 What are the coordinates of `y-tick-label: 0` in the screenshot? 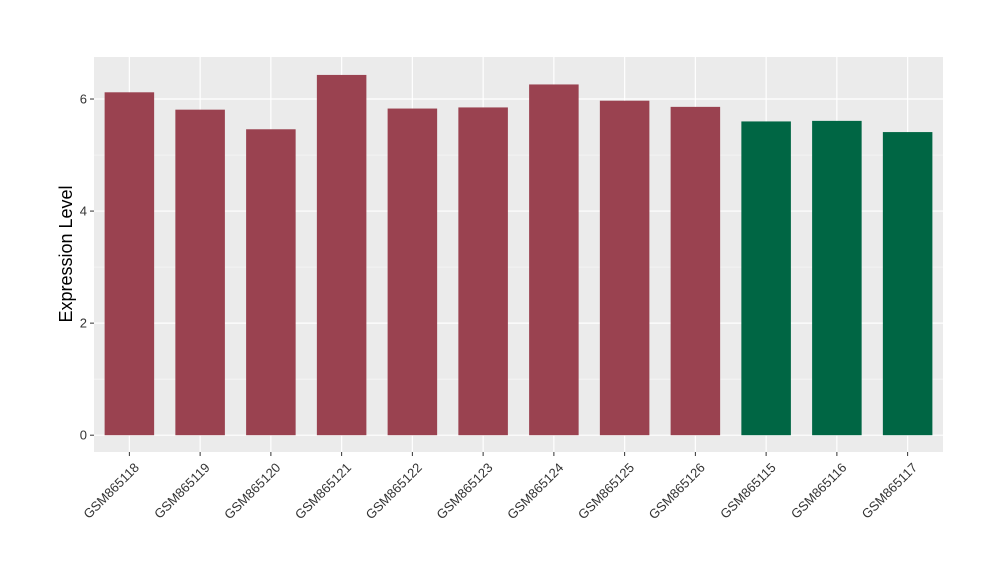 It's located at (83, 435).